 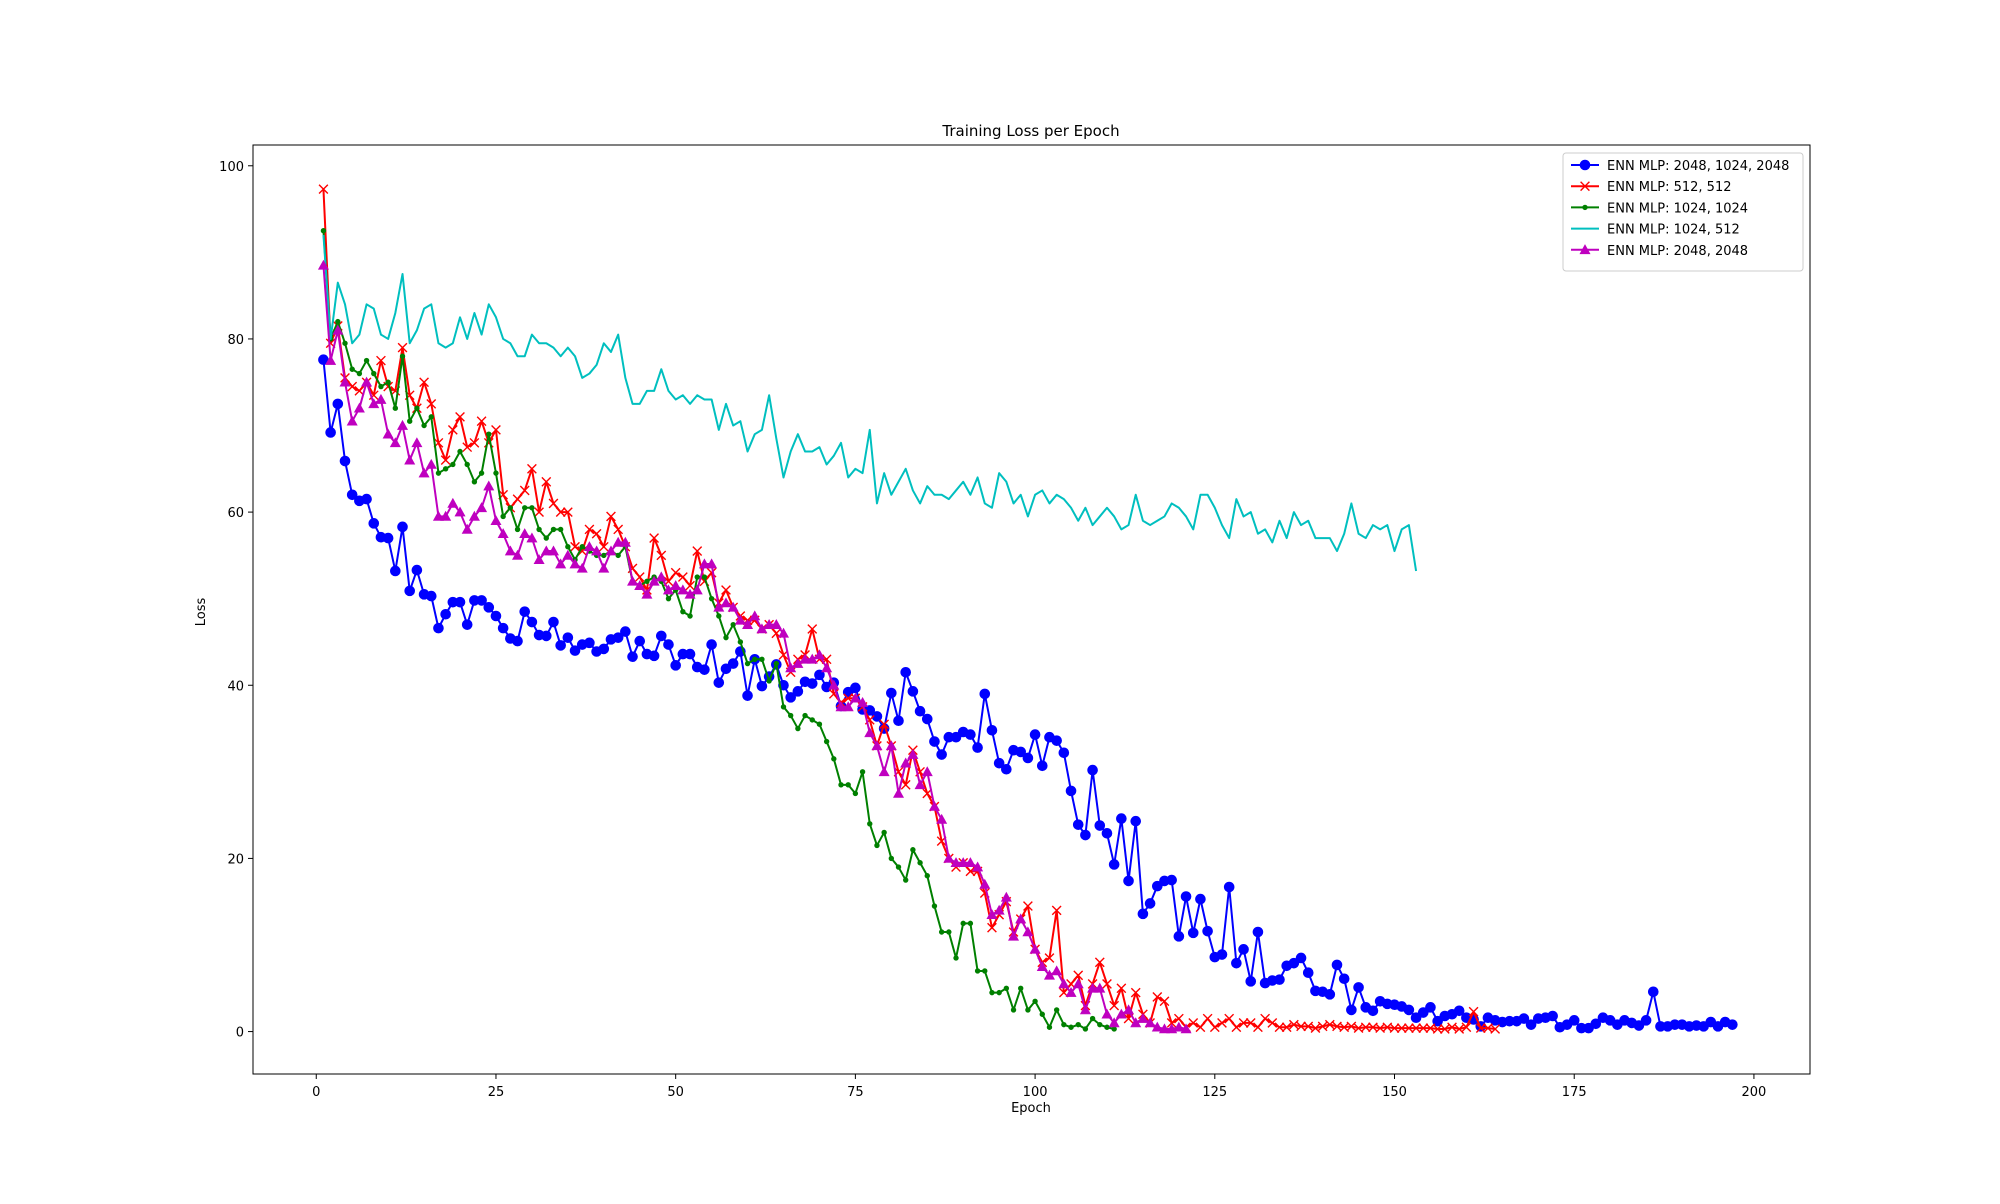 I want to click on y-tick-label: 0, so click(x=240, y=1033).